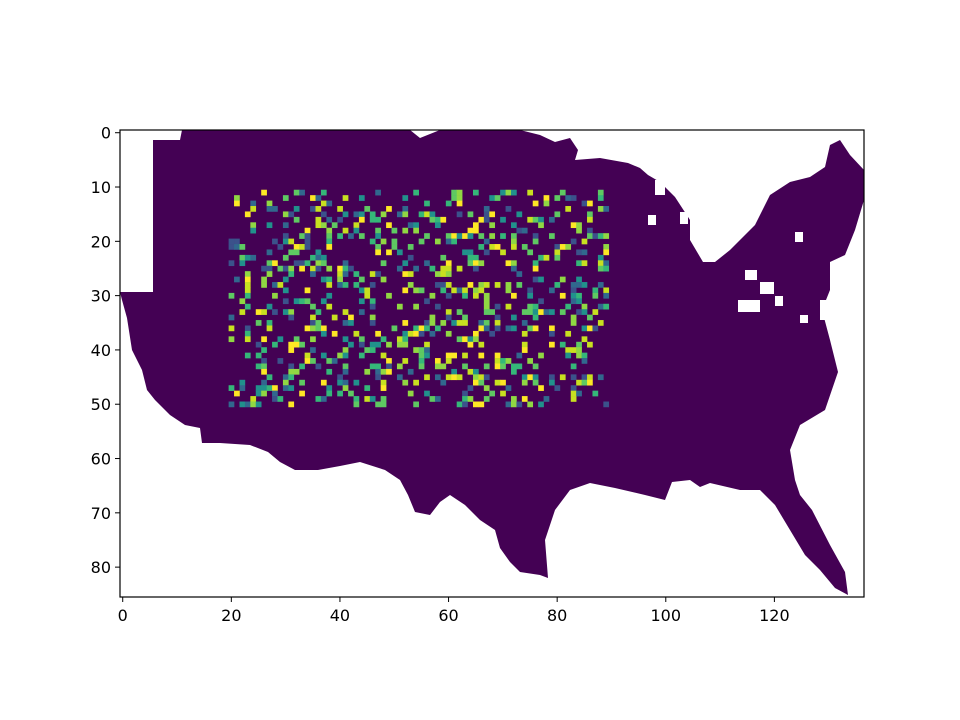 Image resolution: width=960 pixels, height=720 pixels. I want to click on x-tick-label: 0, so click(123, 615).